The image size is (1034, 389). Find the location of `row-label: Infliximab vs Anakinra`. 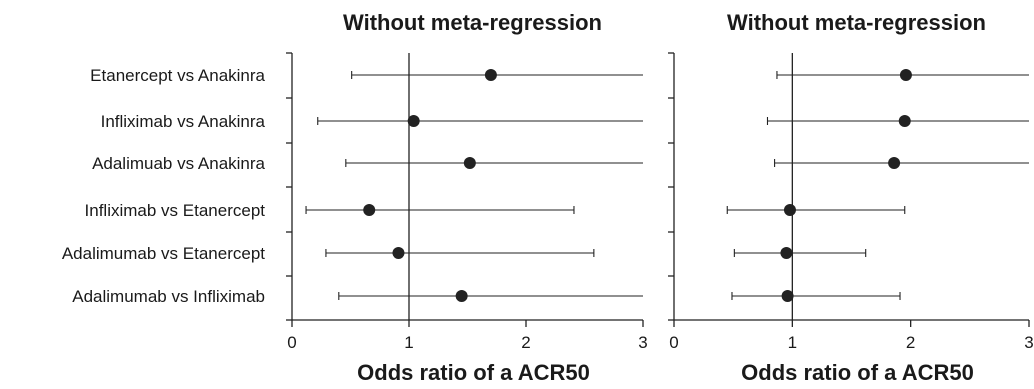

row-label: Infliximab vs Anakinra is located at coordinates (183, 121).